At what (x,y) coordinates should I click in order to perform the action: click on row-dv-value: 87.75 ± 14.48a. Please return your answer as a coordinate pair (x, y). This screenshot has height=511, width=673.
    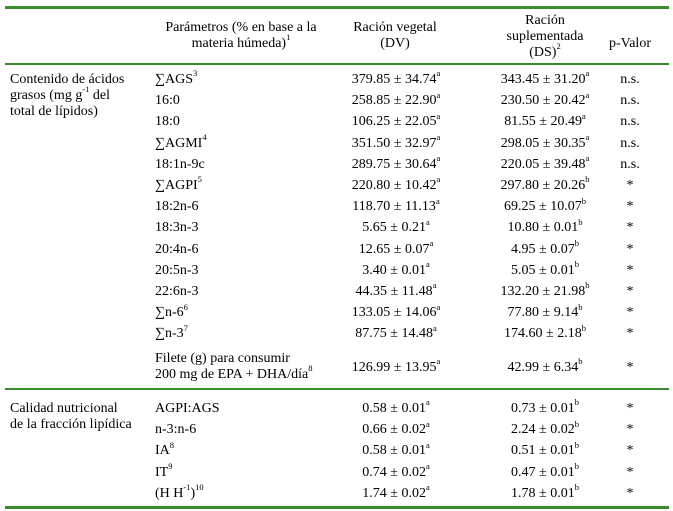
    Looking at the image, I should click on (396, 332).